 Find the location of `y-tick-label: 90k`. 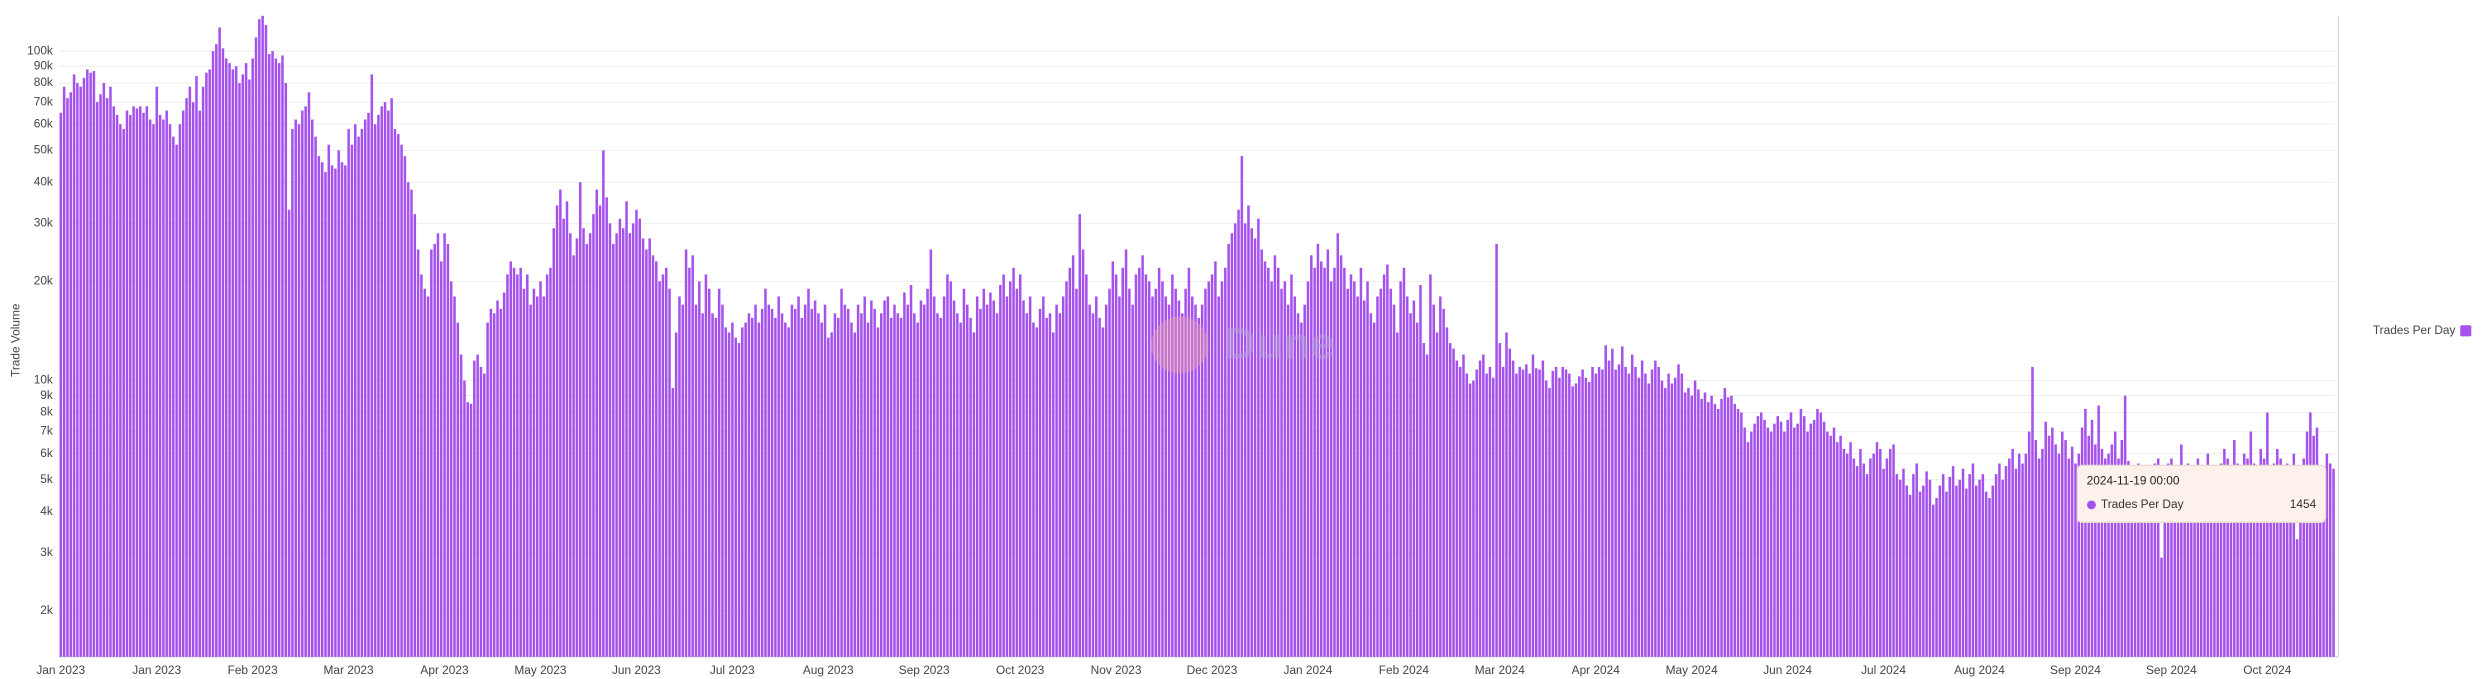

y-tick-label: 90k is located at coordinates (43, 65).